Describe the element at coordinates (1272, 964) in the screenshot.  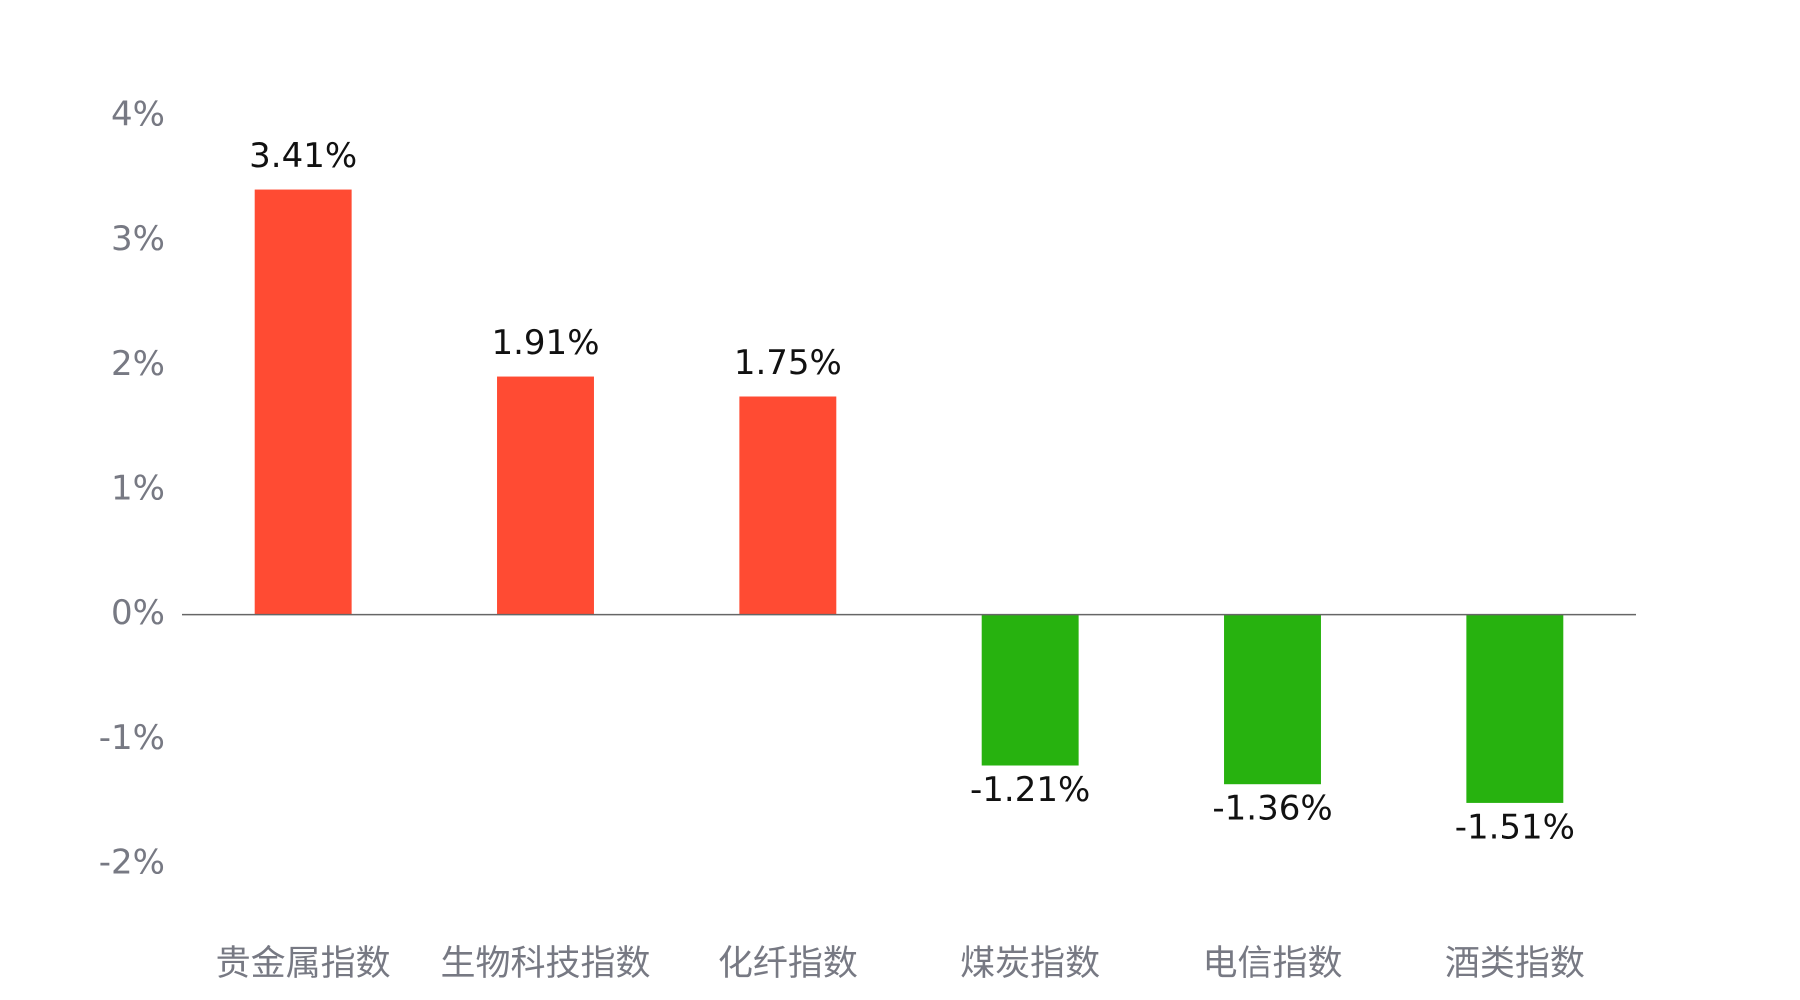
I see `x-tick-label: 电信指数` at that location.